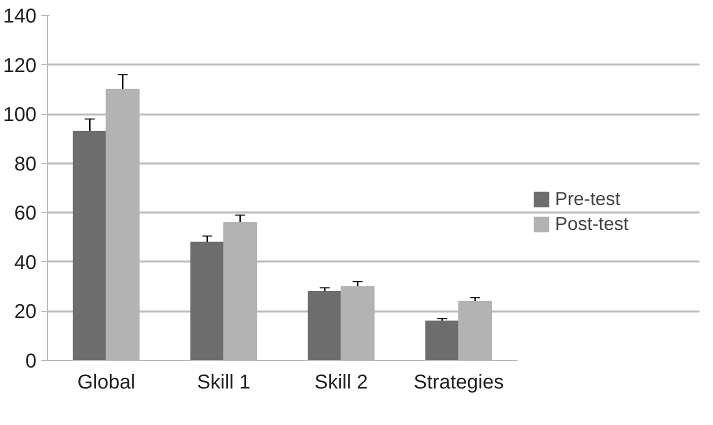 Image resolution: width=713 pixels, height=425 pixels. Describe the element at coordinates (587, 199) in the screenshot. I see `legend-label: Pre-test` at that location.